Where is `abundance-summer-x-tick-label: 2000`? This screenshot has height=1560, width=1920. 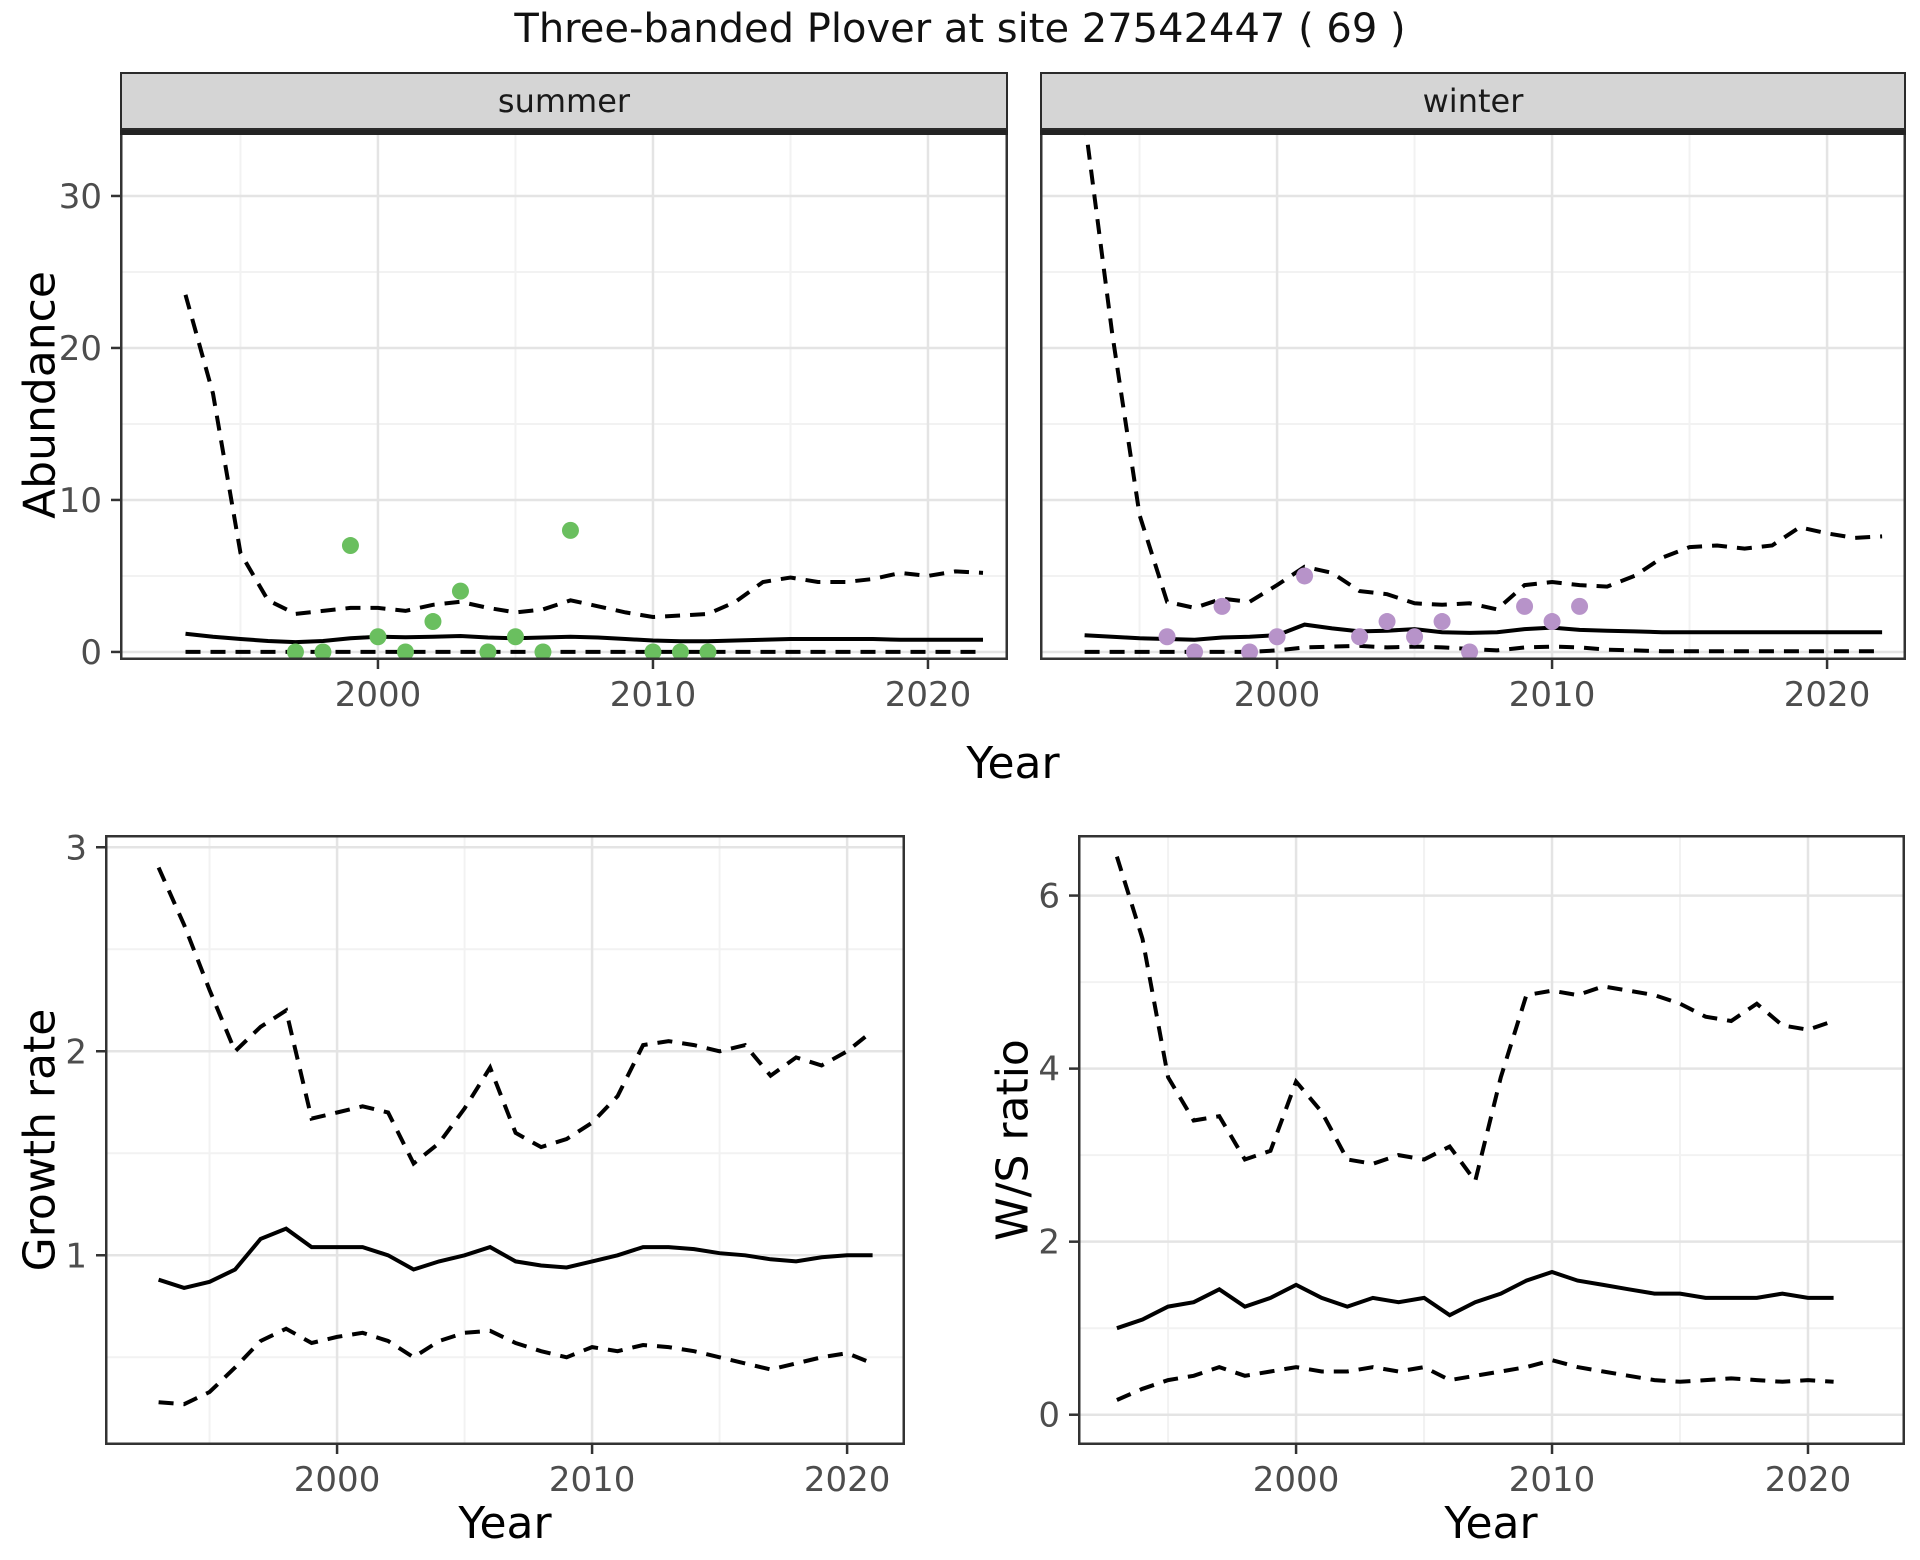 abundance-summer-x-tick-label: 2000 is located at coordinates (378, 695).